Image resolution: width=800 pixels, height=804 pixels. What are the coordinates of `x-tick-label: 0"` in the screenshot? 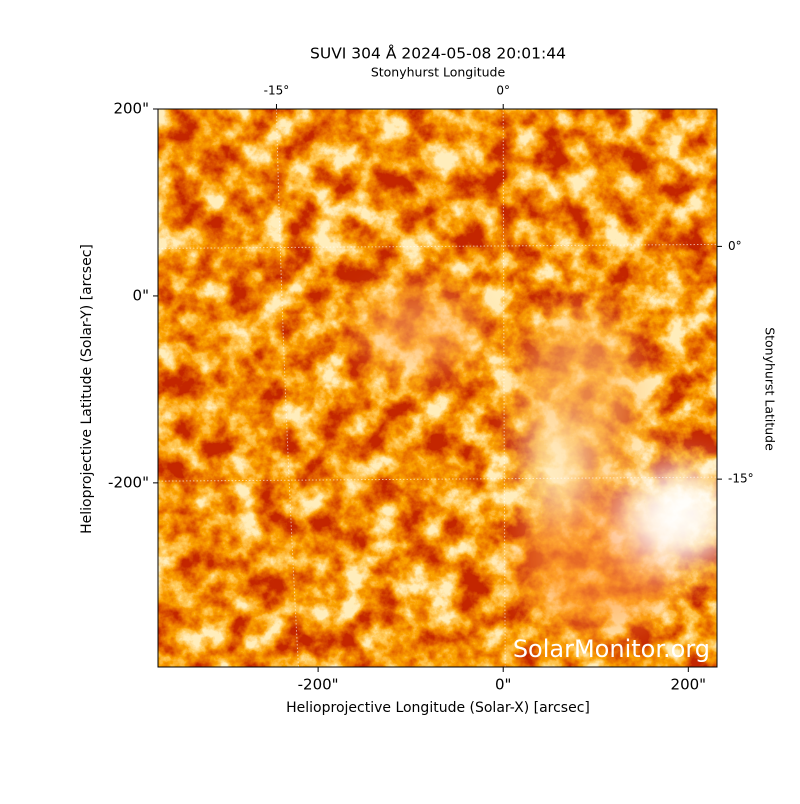 It's located at (503, 685).